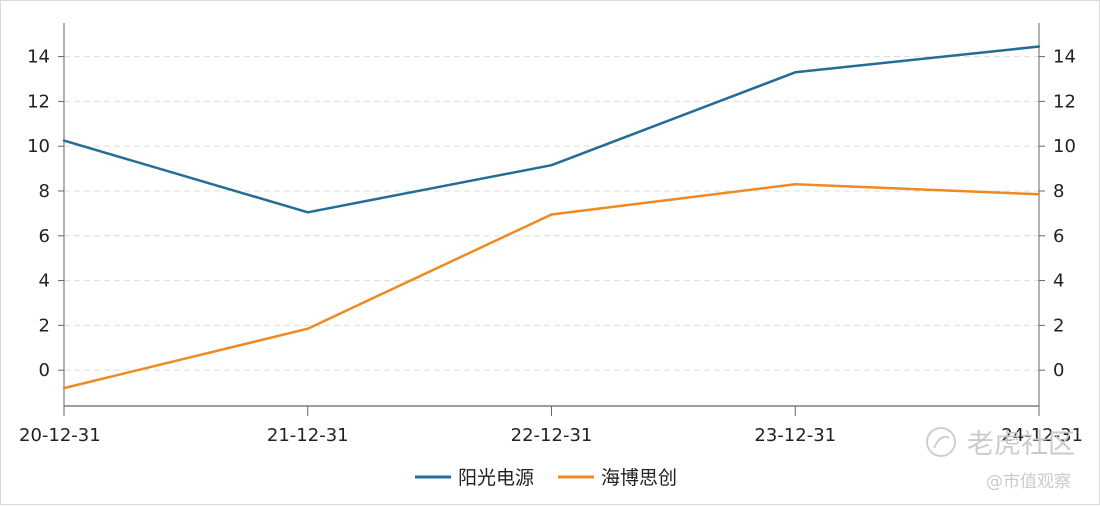 The image size is (1100, 506). I want to click on left-tick-label-8: 8, so click(44, 191).